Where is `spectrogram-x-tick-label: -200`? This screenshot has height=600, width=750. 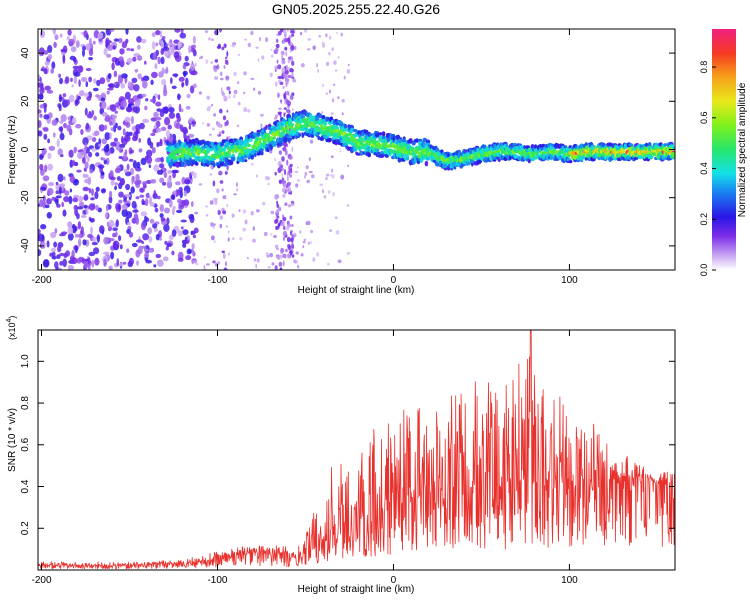
spectrogram-x-tick-label: -200 is located at coordinates (42, 280).